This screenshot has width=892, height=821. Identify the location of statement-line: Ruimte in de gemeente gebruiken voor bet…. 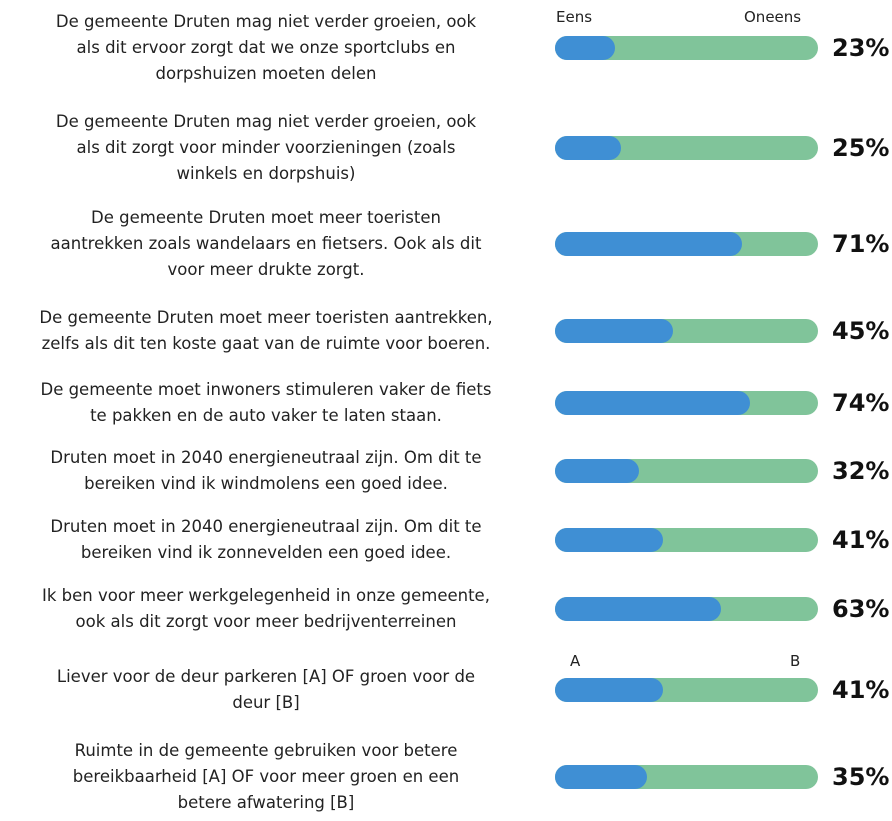
(266, 750).